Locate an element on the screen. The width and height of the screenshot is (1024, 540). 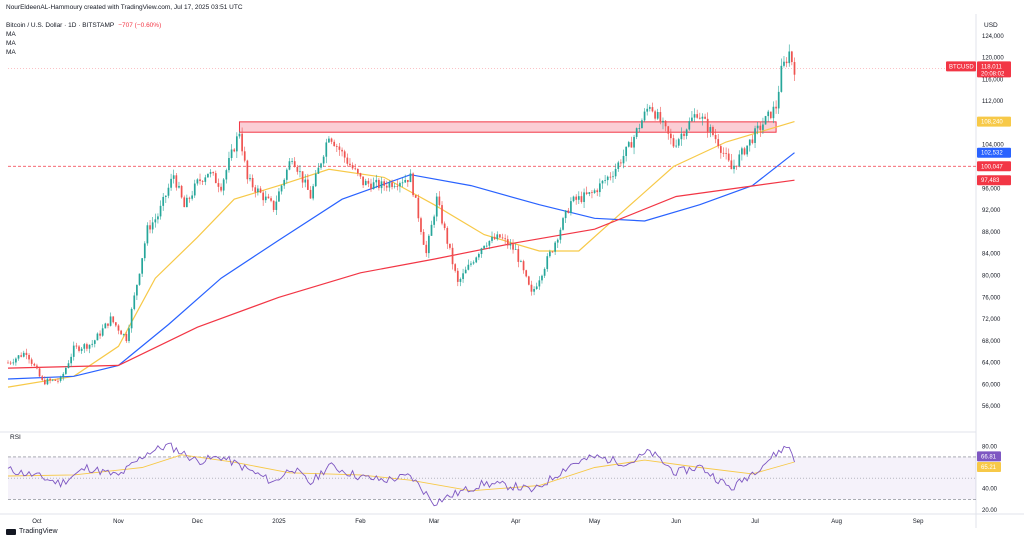
symbol-tag is located at coordinates (961, 66).